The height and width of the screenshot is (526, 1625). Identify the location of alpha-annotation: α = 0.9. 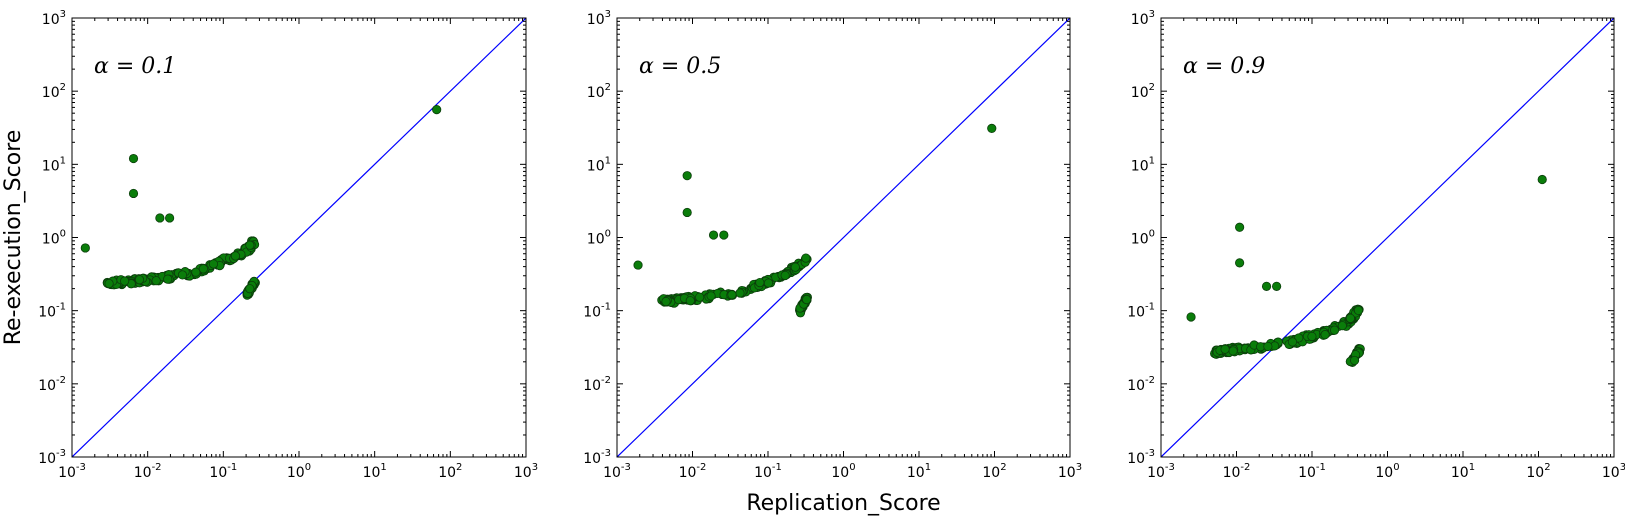
(1224, 66).